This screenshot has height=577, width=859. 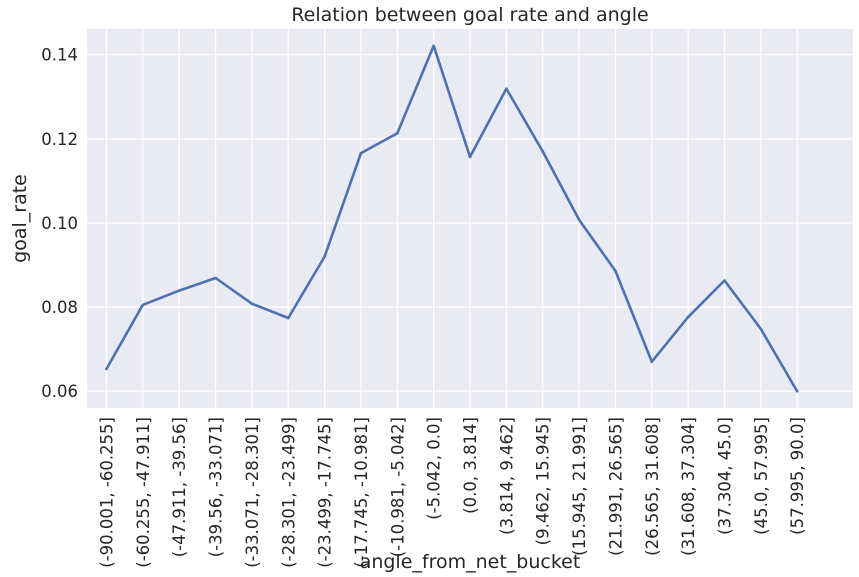 What do you see at coordinates (361, 492) in the screenshot?
I see `x-tick-label: (-17.745, -10.981]` at bounding box center [361, 492].